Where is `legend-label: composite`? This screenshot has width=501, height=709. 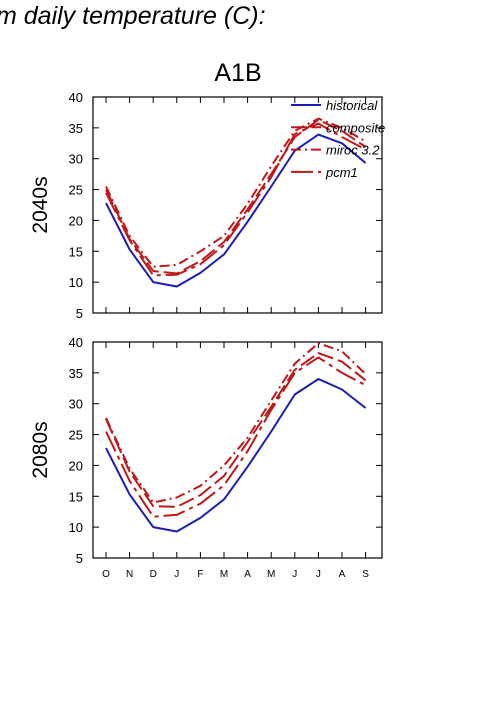
legend-label: composite is located at coordinates (355, 127).